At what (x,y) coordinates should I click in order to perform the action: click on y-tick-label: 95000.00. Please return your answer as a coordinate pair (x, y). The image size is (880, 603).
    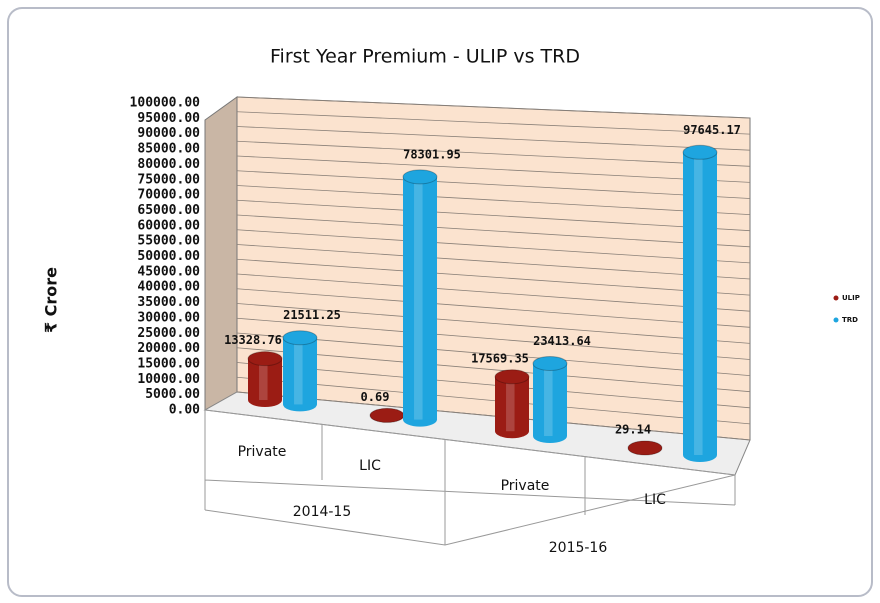
    Looking at the image, I should click on (168, 118).